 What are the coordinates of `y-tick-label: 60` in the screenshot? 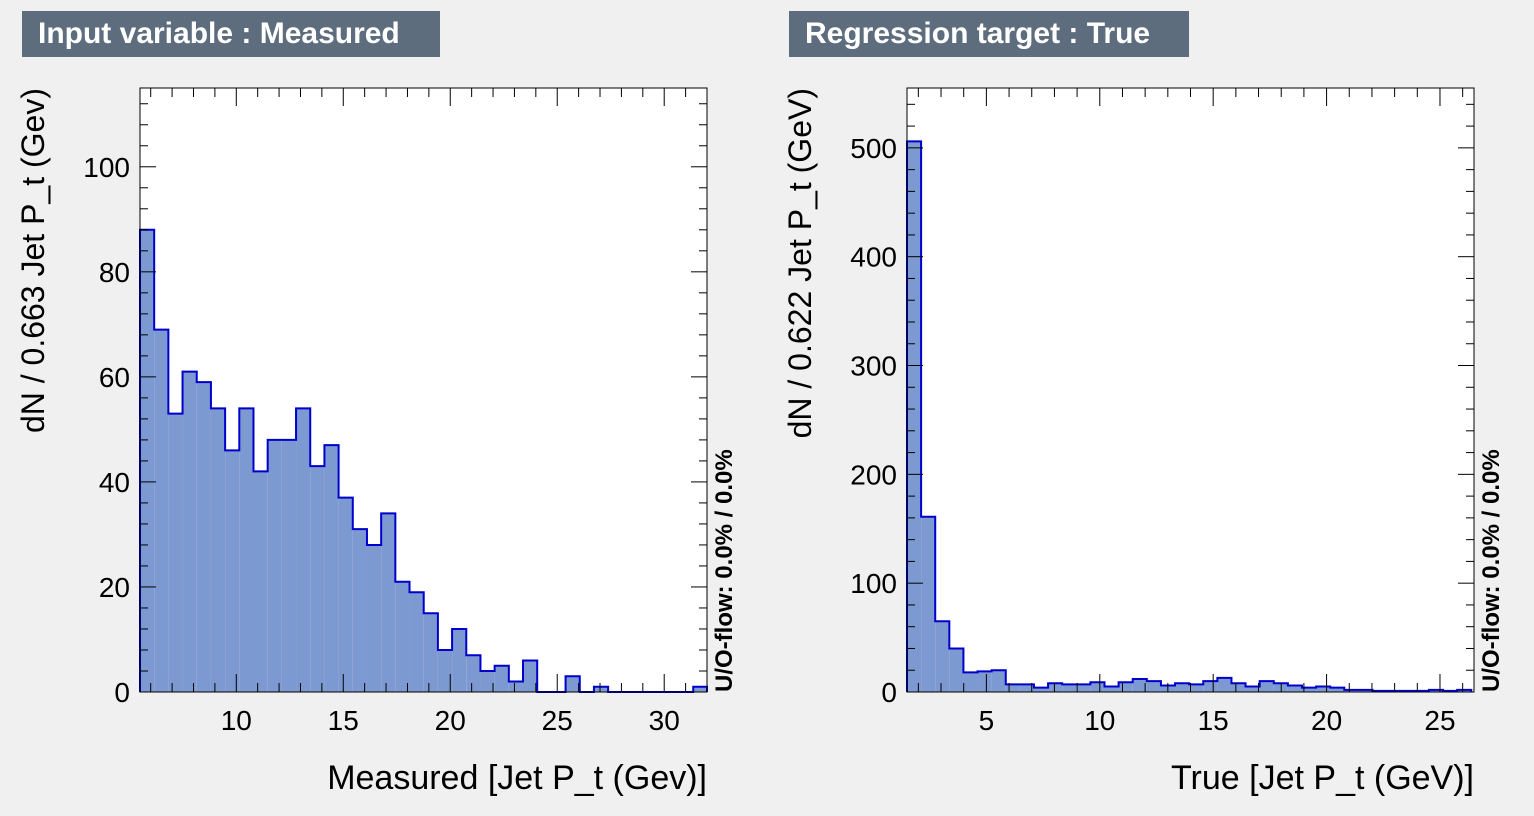 It's located at (114, 377).